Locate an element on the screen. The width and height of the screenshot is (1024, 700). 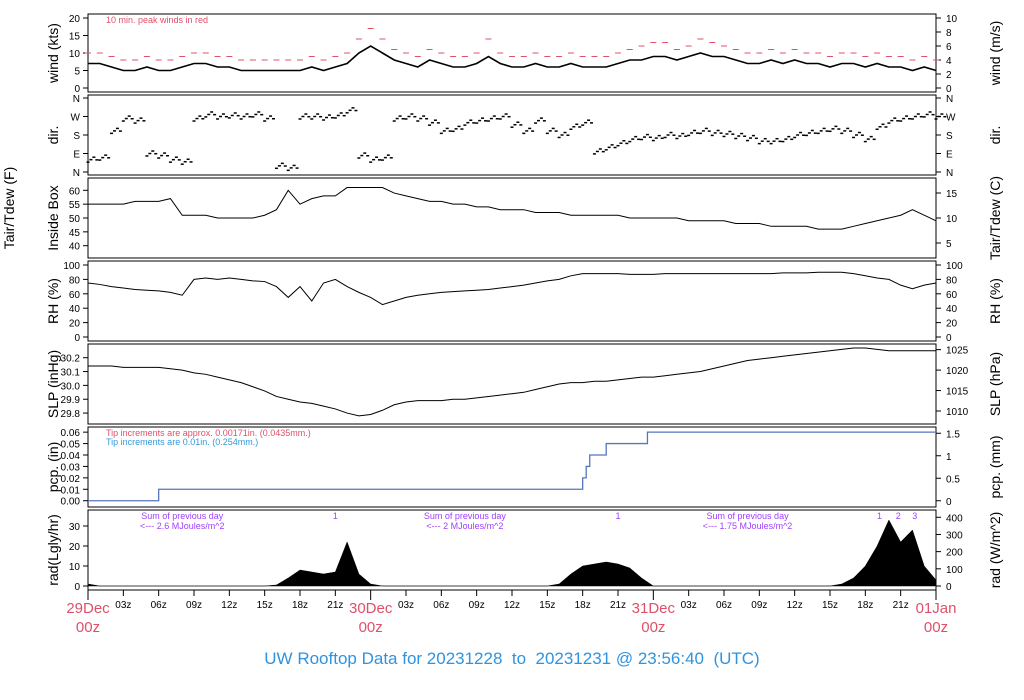
slp-right-axis-label: SLP (hPa) is located at coordinates (995, 384).